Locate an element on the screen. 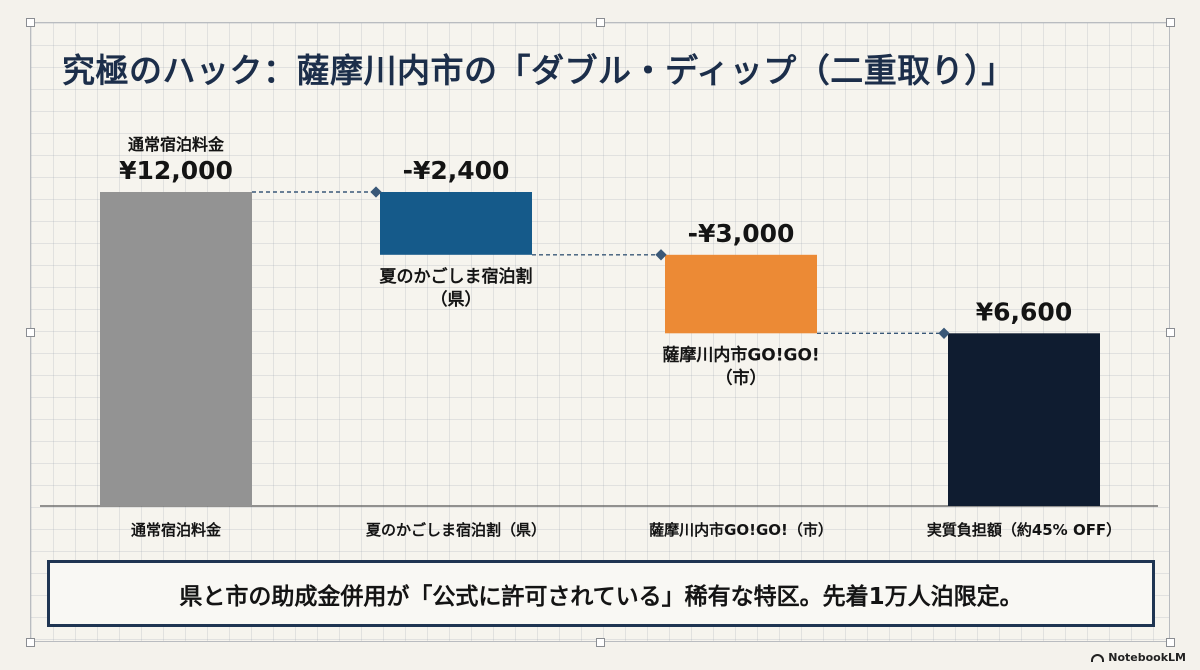 This screenshot has height=670, width=1200. bar-annotation: （市） is located at coordinates (741, 377).